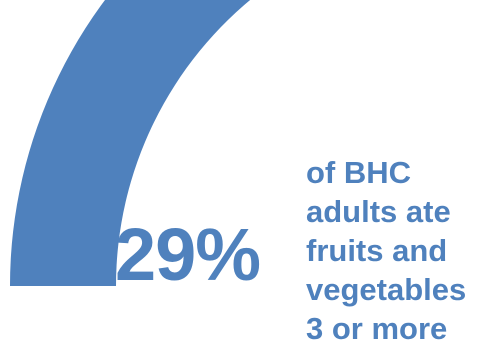 The height and width of the screenshot is (362, 479). Describe the element at coordinates (377, 328) in the screenshot. I see `caption-line: 3 or more` at that location.